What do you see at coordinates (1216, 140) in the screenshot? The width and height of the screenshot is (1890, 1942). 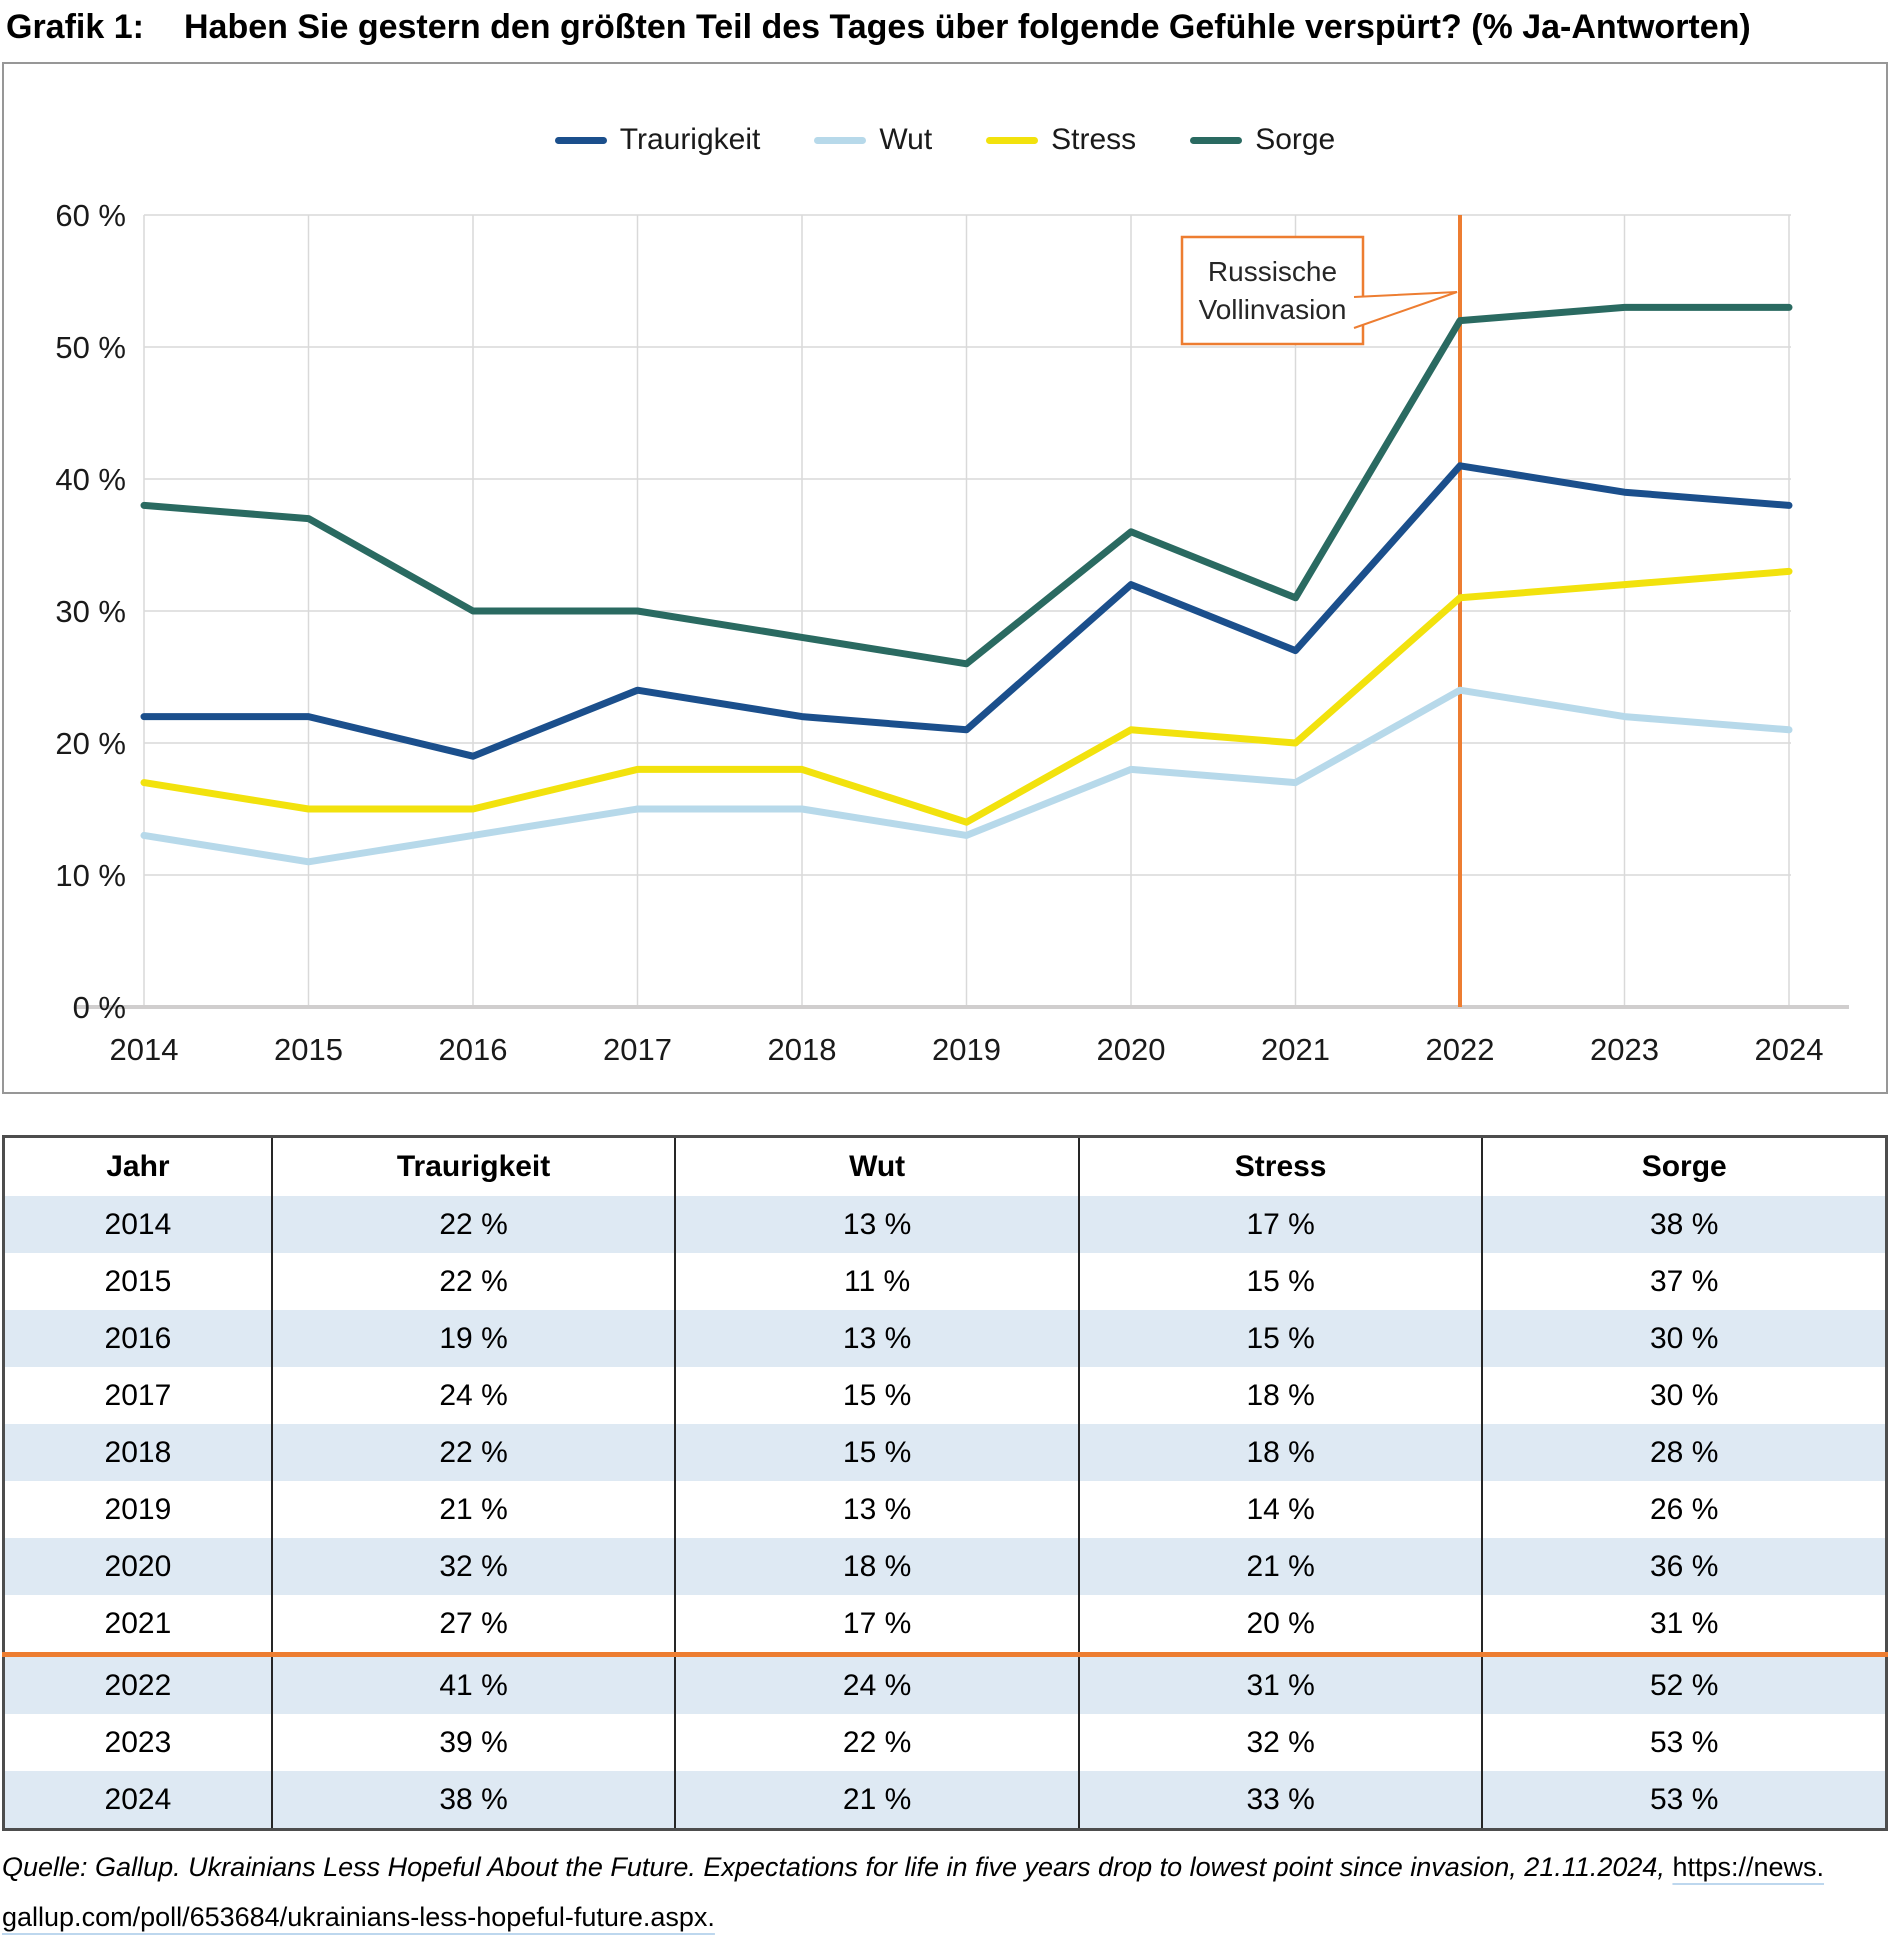 I see `legend-swatch-sorge` at bounding box center [1216, 140].